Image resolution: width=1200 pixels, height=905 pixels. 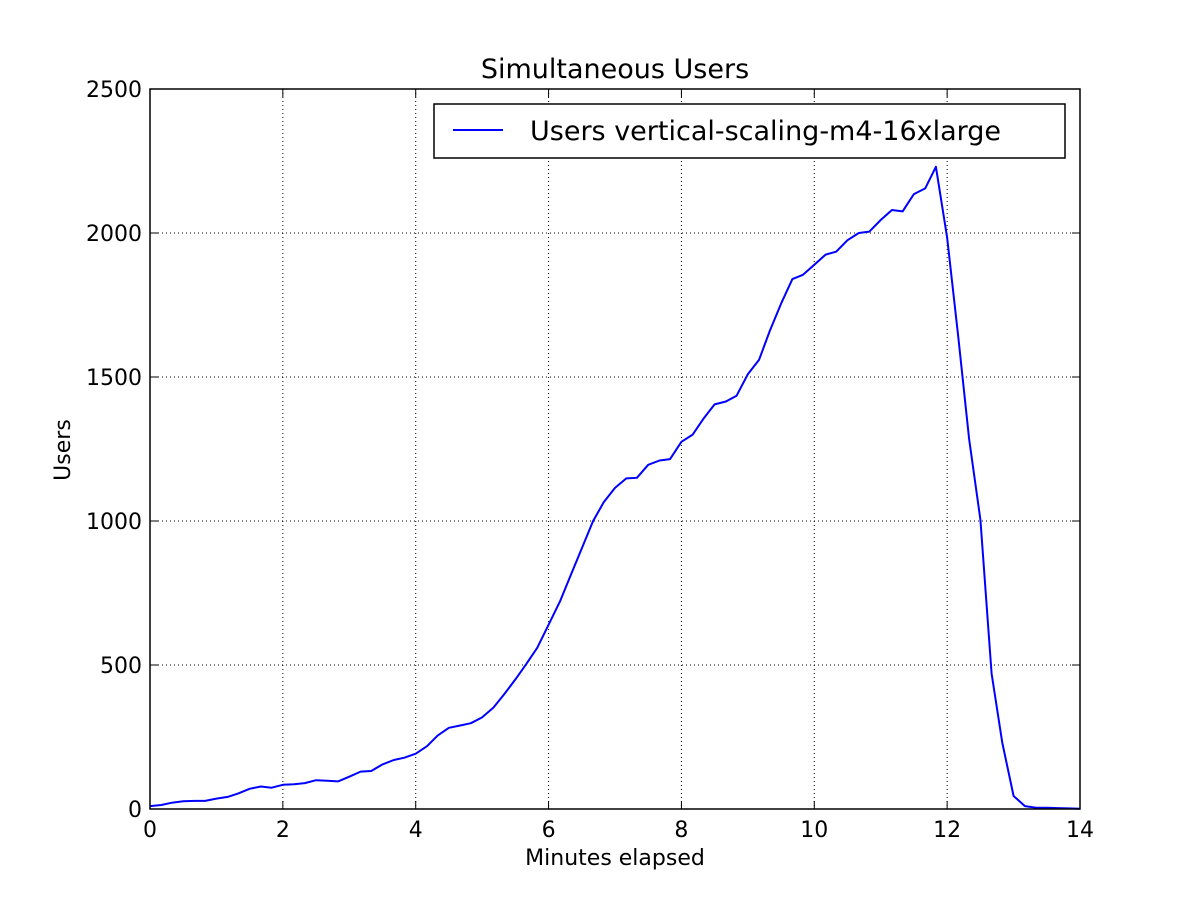 I want to click on chart-title: Simultaneous Users, so click(x=615, y=69).